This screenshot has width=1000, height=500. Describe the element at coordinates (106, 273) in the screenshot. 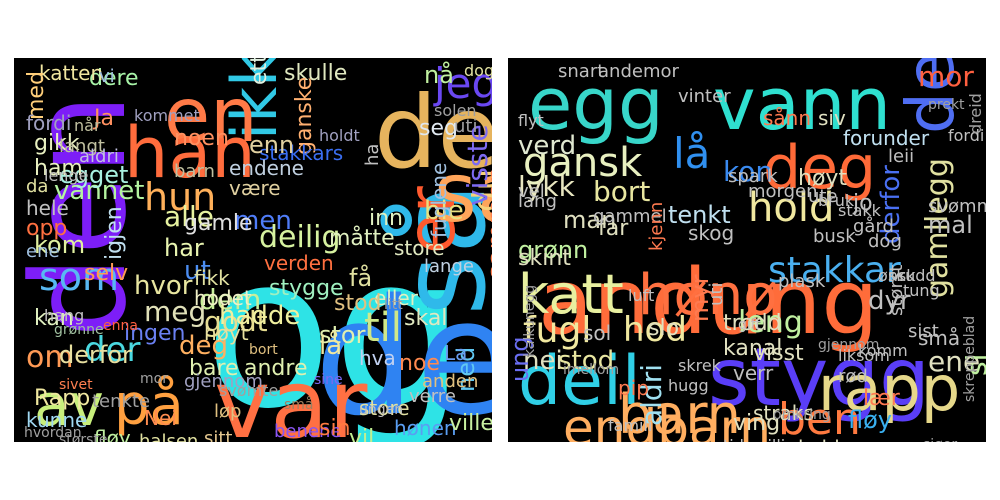

I see `cloud-word: selv` at that location.